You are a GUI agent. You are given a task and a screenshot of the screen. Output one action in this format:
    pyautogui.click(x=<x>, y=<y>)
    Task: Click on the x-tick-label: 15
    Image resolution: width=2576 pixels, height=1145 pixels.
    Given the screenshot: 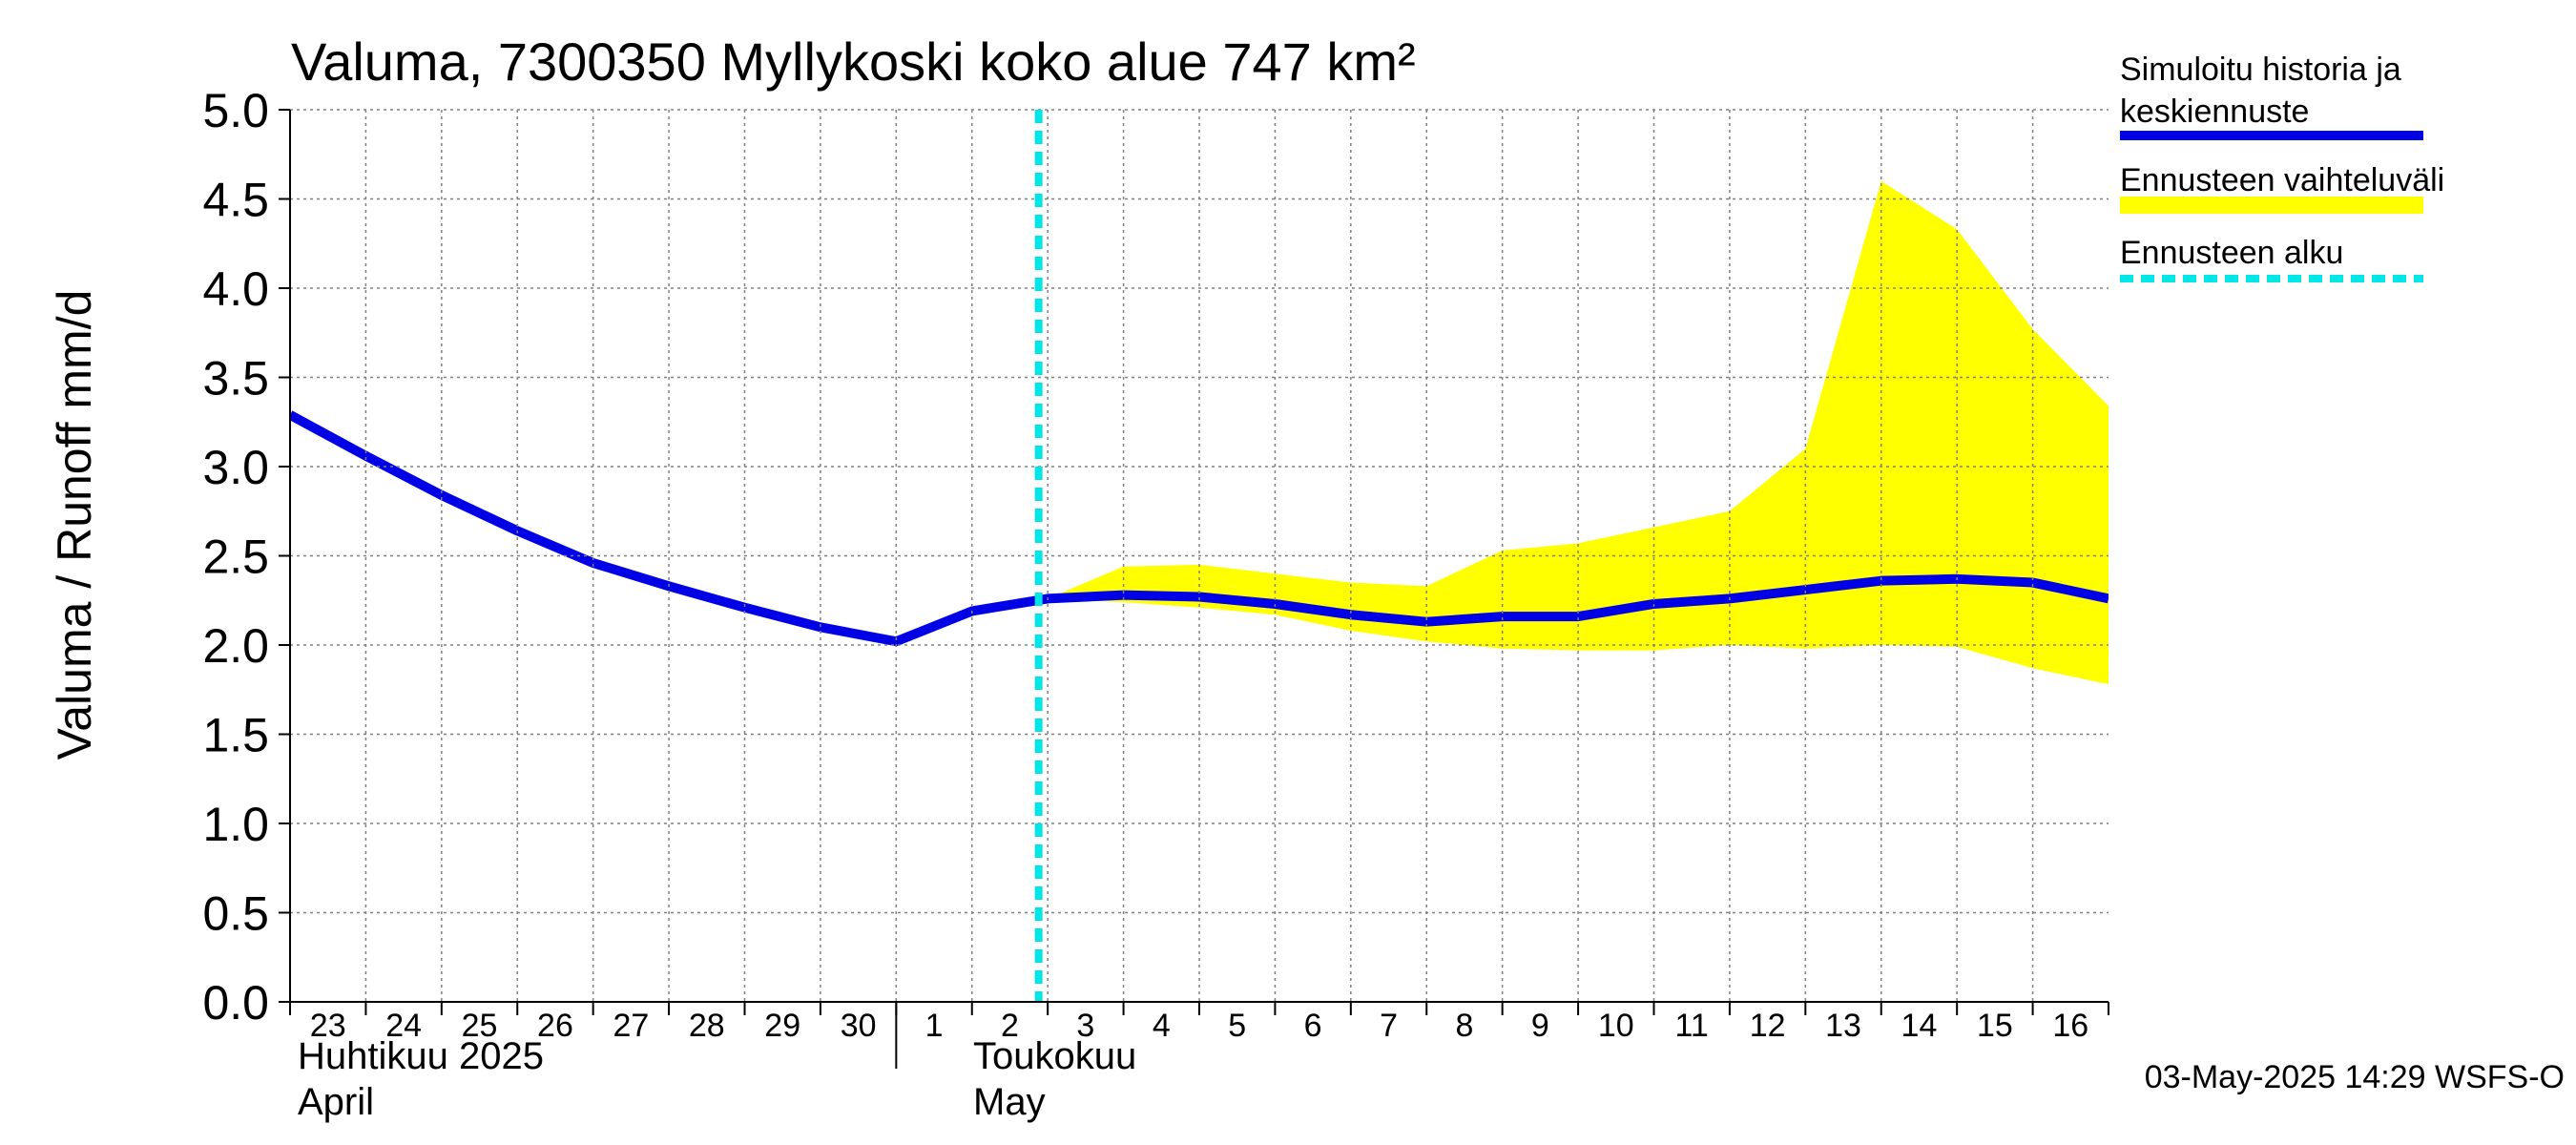 What is the action you would take?
    pyautogui.click(x=1995, y=1026)
    